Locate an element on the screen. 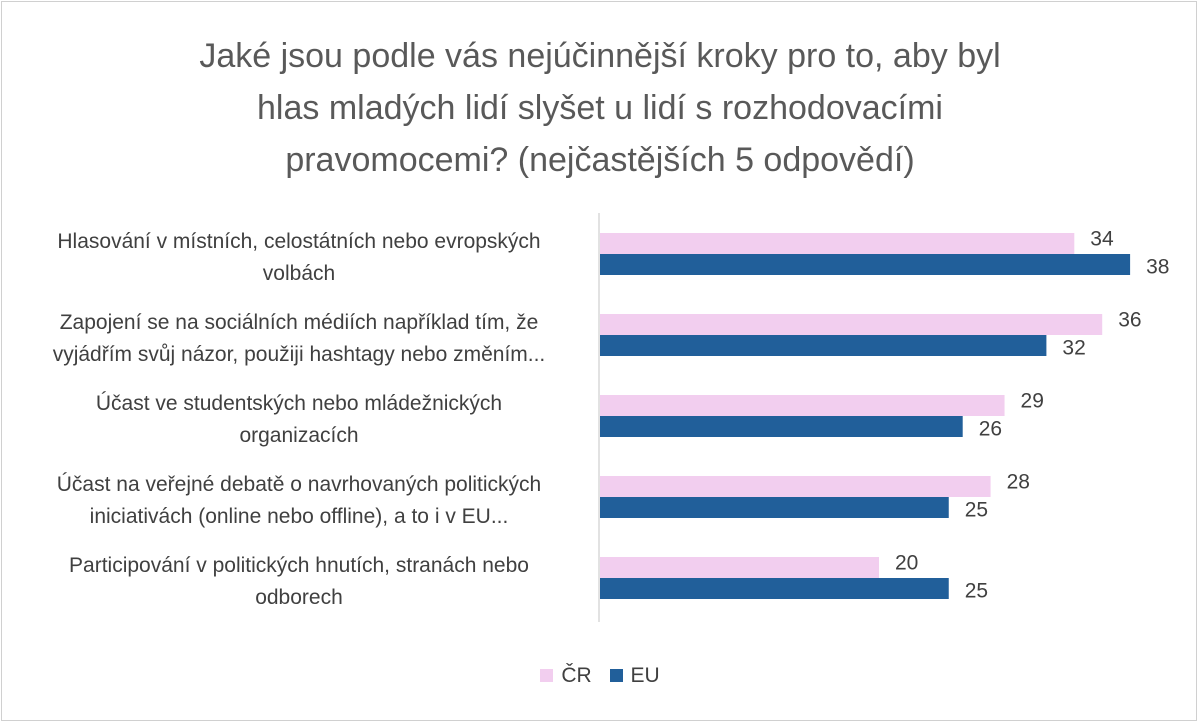 The width and height of the screenshot is (1200, 724). legend-item-eu: EU is located at coordinates (634, 676).